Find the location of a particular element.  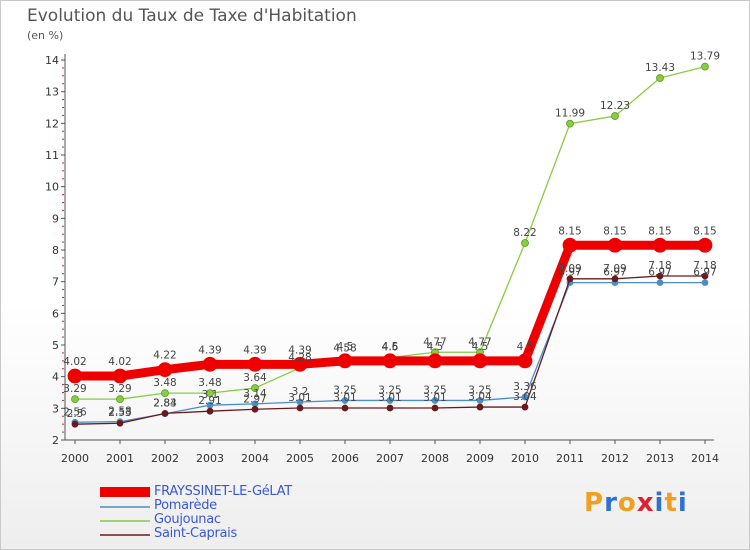

data-label: 3.1 is located at coordinates (210, 395).